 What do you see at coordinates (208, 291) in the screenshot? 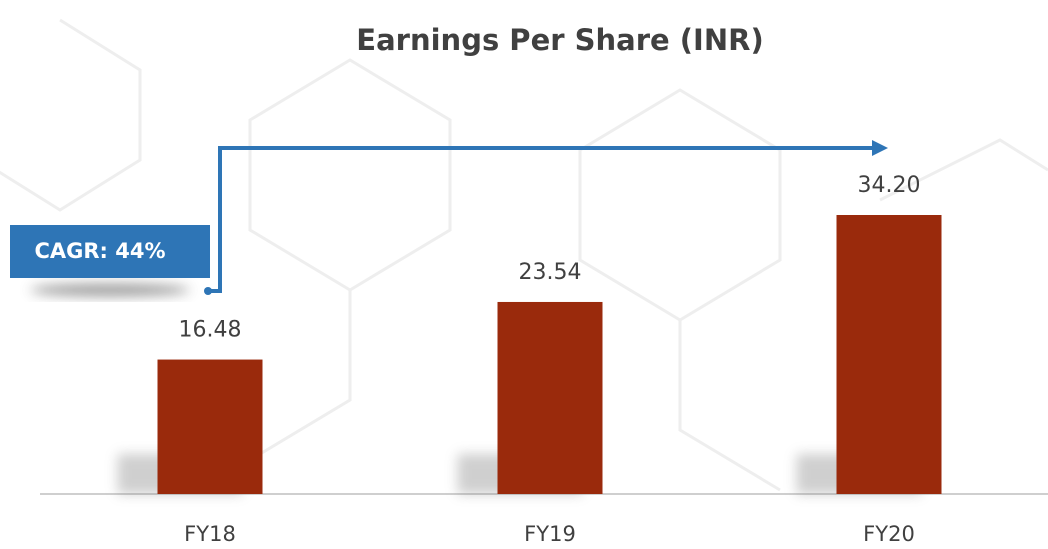
I see `arrow-start` at bounding box center [208, 291].